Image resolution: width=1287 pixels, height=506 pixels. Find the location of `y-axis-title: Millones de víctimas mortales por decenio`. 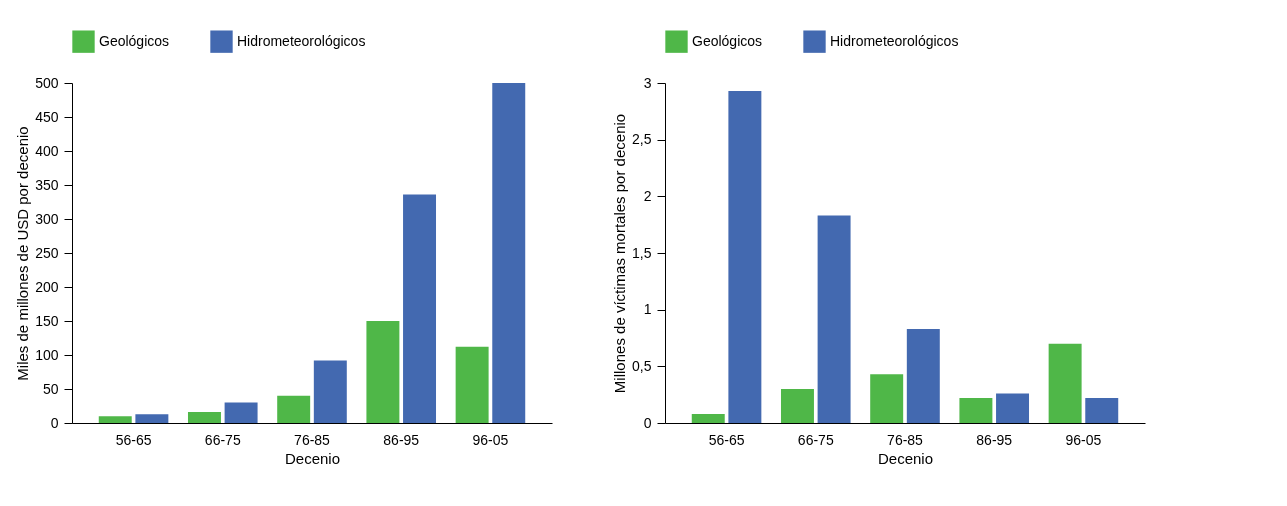

y-axis-title: Millones de víctimas mortales por decenio is located at coordinates (620, 253).